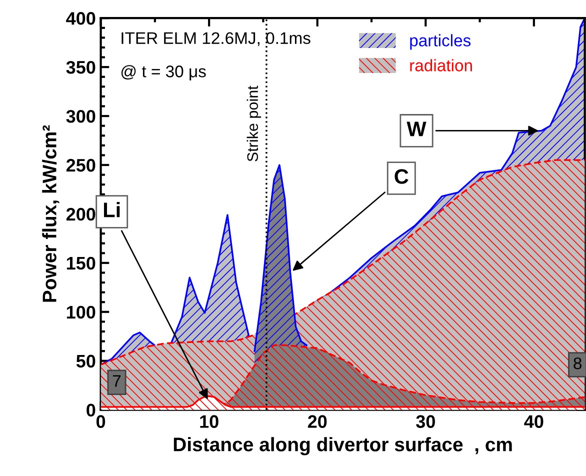 This screenshot has height=476, width=586. Describe the element at coordinates (116, 381) in the screenshot. I see `annotation: 7` at that location.